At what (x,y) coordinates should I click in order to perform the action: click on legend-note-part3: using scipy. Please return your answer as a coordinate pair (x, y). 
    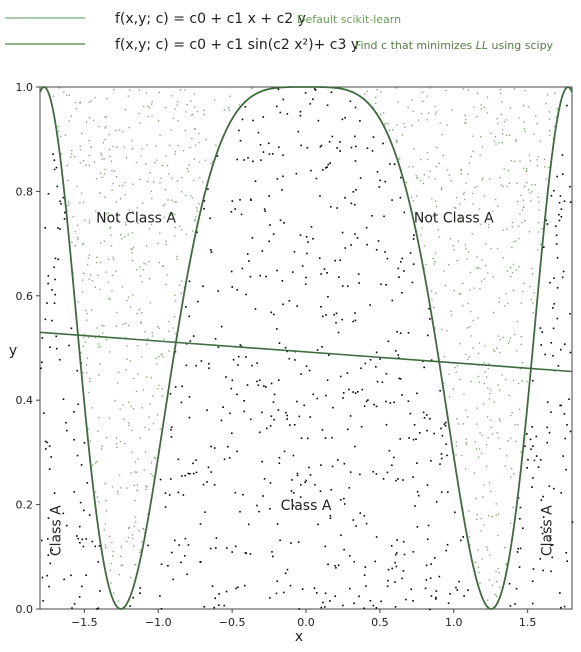
    Looking at the image, I should click on (521, 45).